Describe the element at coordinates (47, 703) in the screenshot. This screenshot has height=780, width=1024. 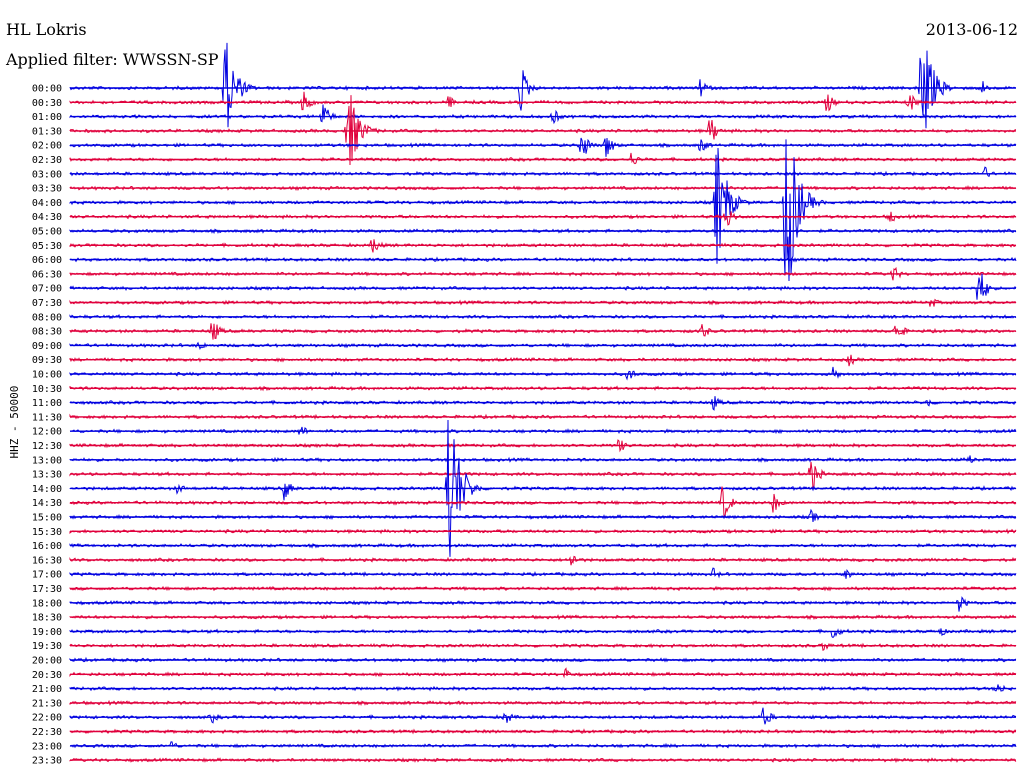
I see `time-label-2130: 21:30` at that location.